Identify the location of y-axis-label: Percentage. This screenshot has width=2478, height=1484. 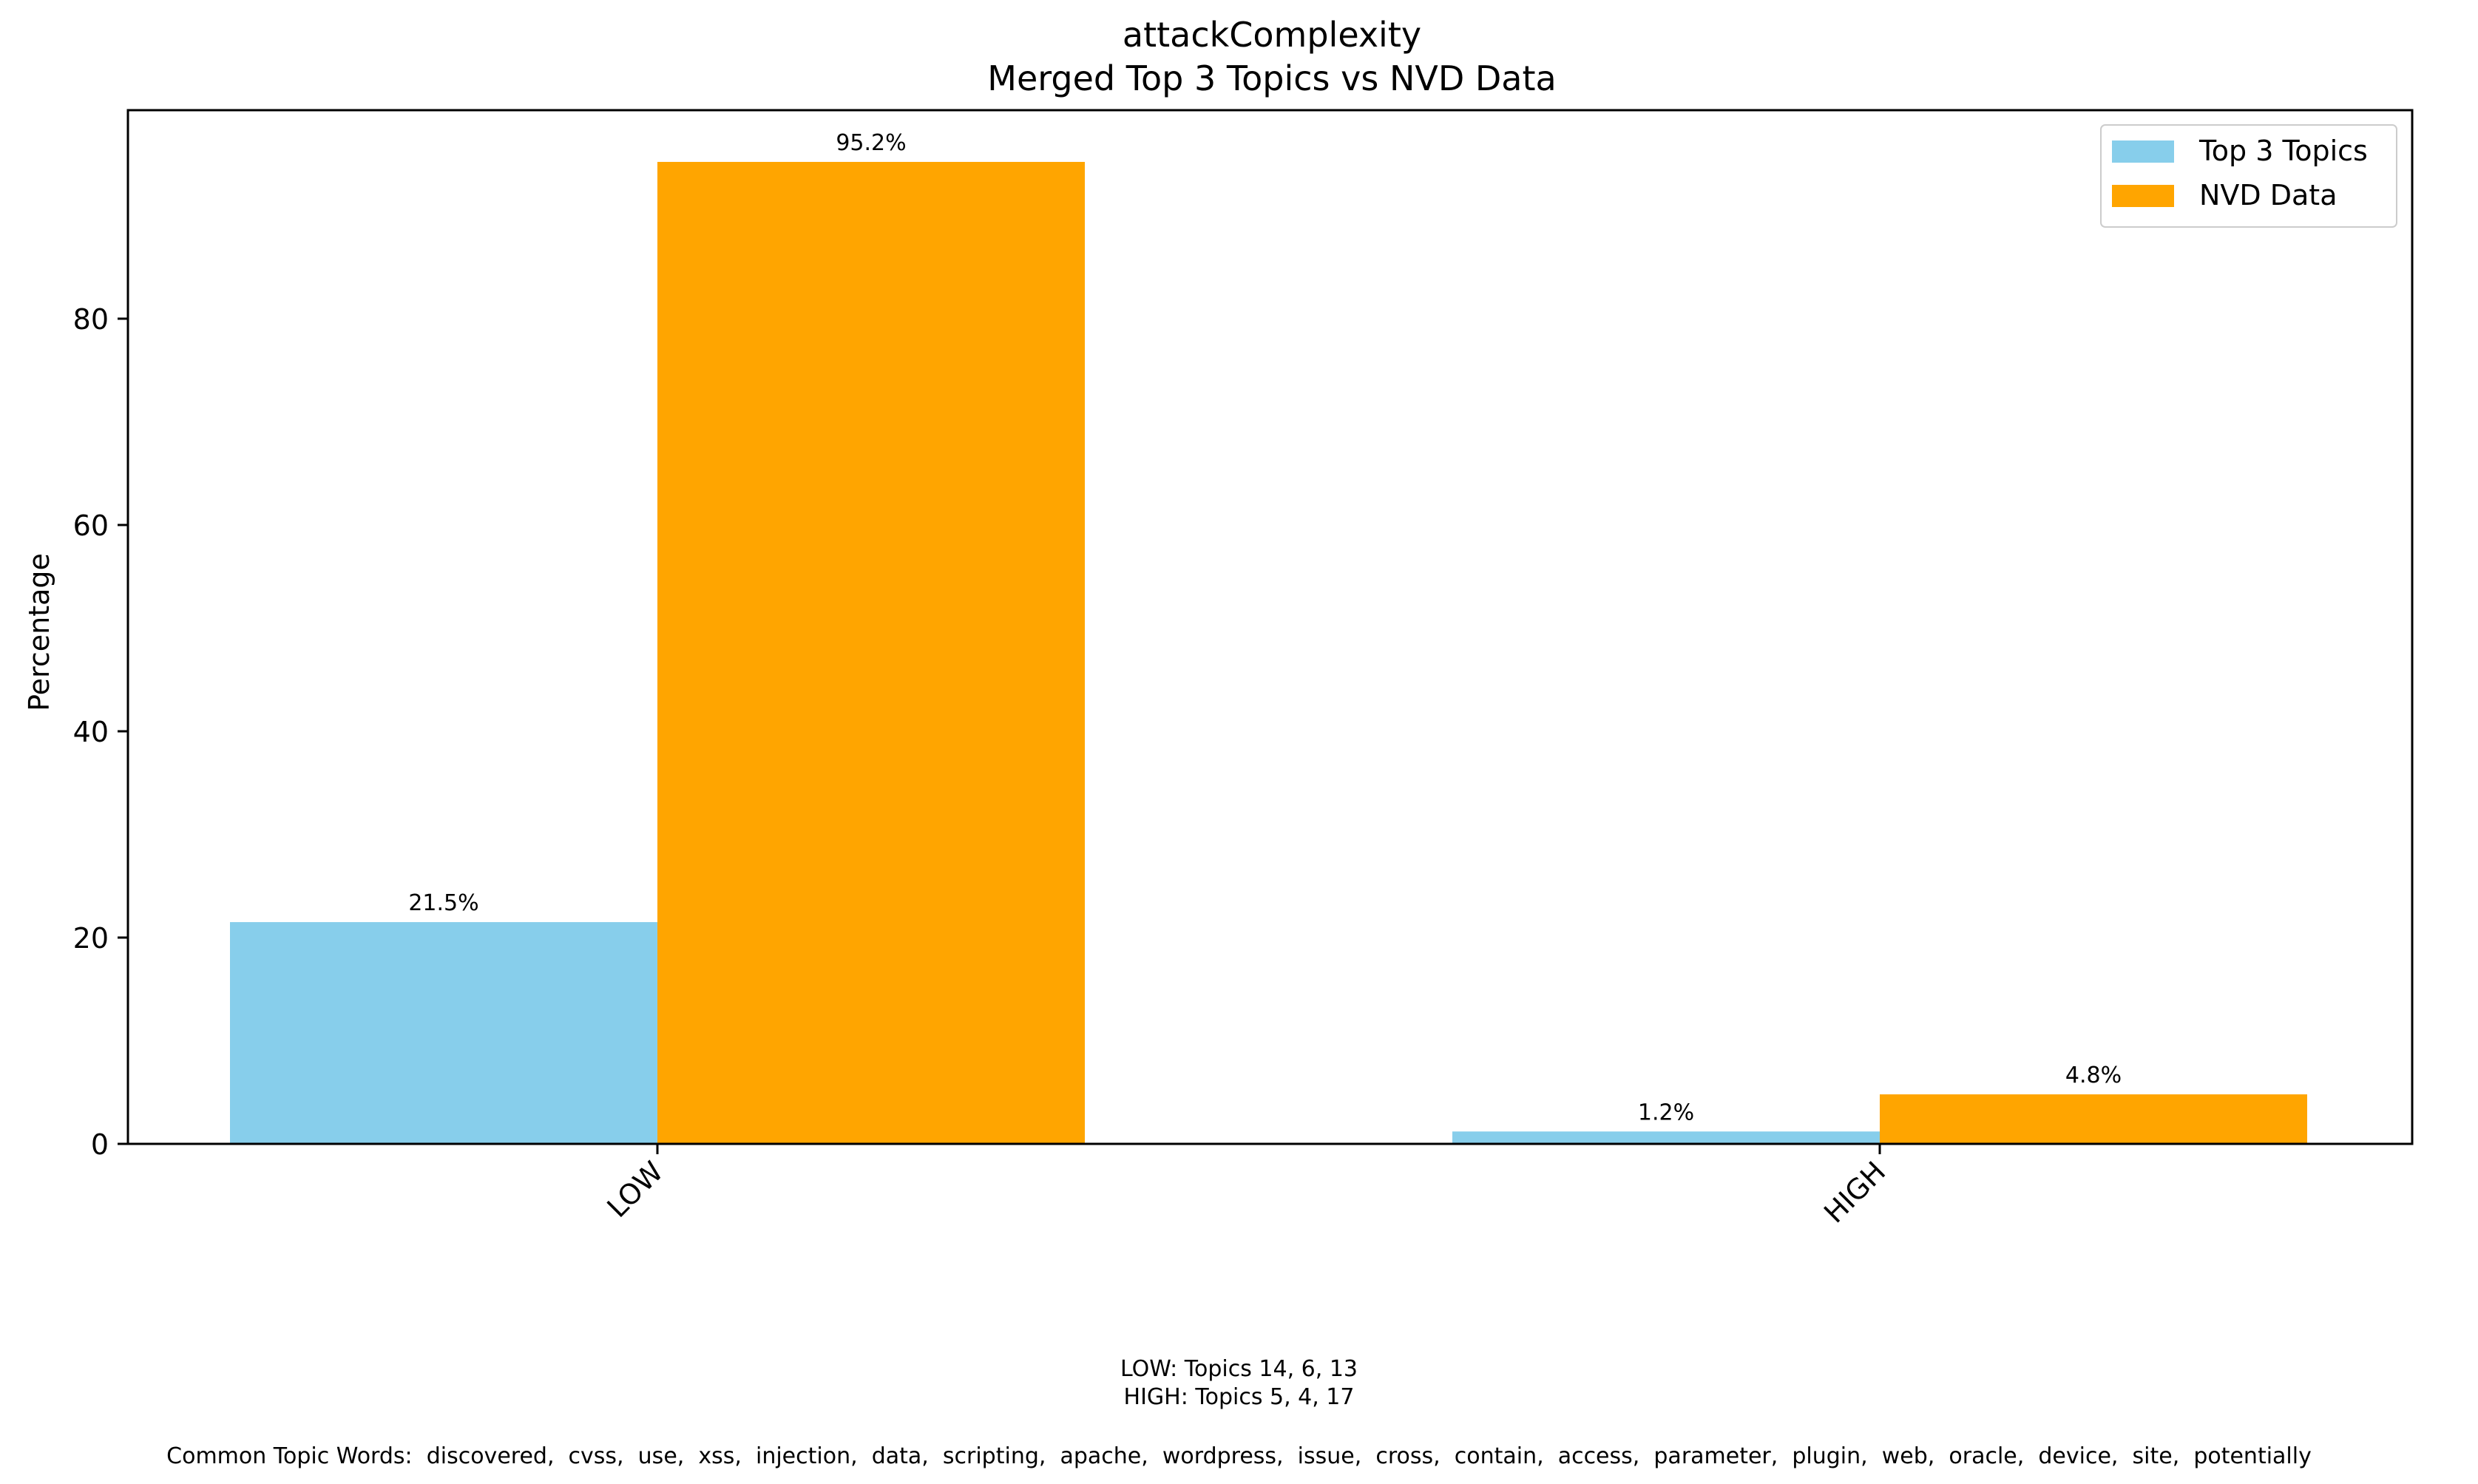
(39, 632).